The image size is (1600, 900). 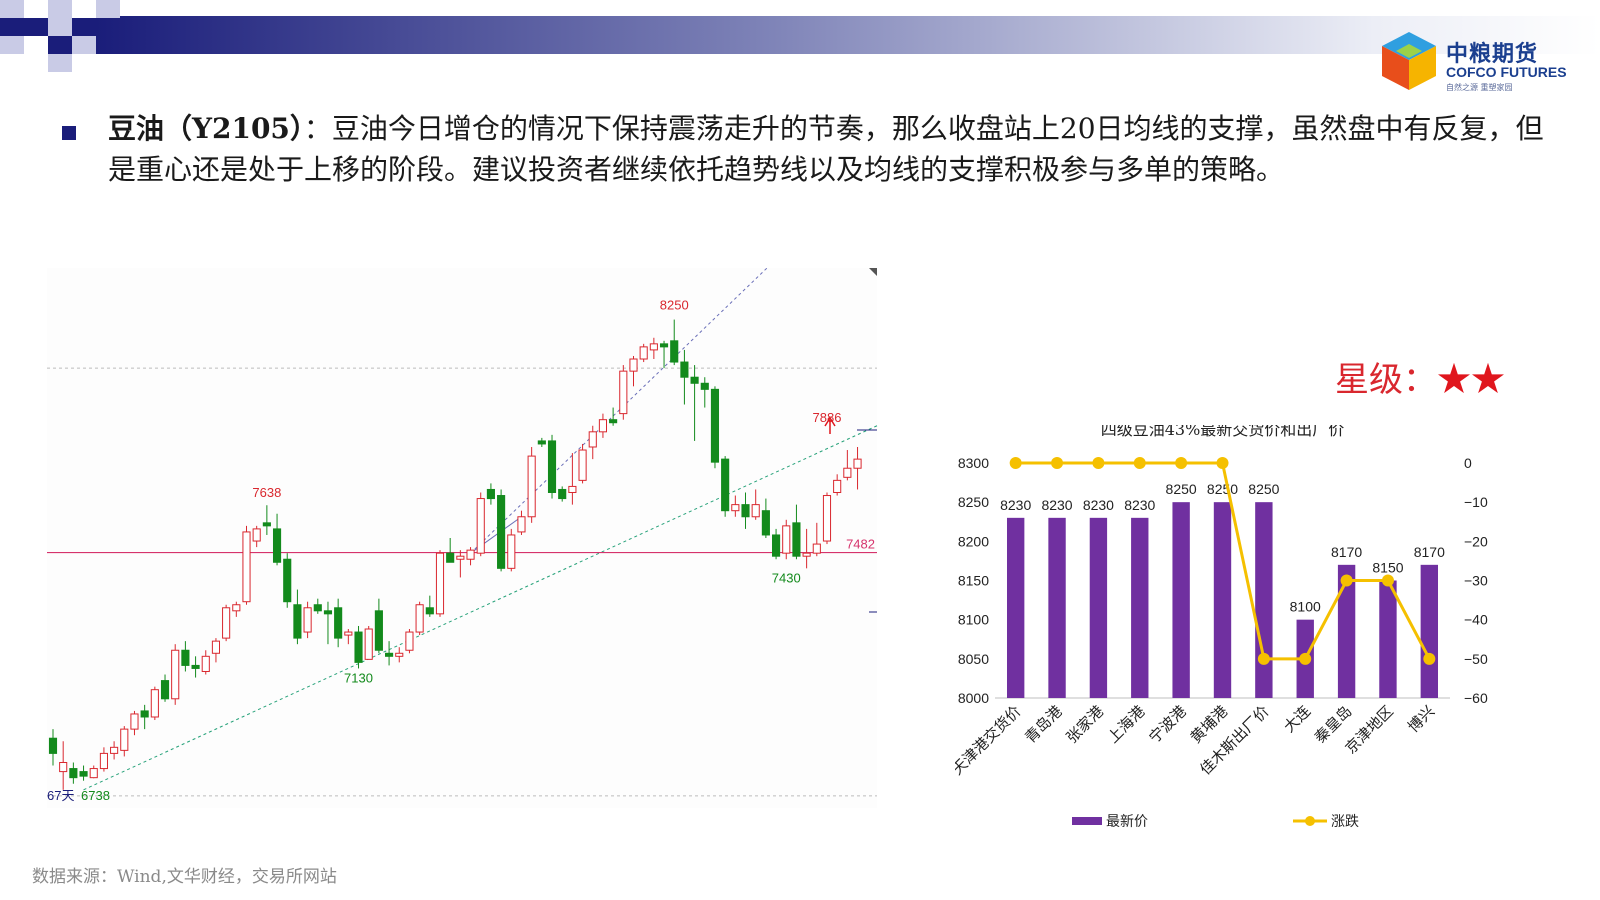 What do you see at coordinates (60, 795) in the screenshot?
I see `label-start-prefix: 67天` at bounding box center [60, 795].